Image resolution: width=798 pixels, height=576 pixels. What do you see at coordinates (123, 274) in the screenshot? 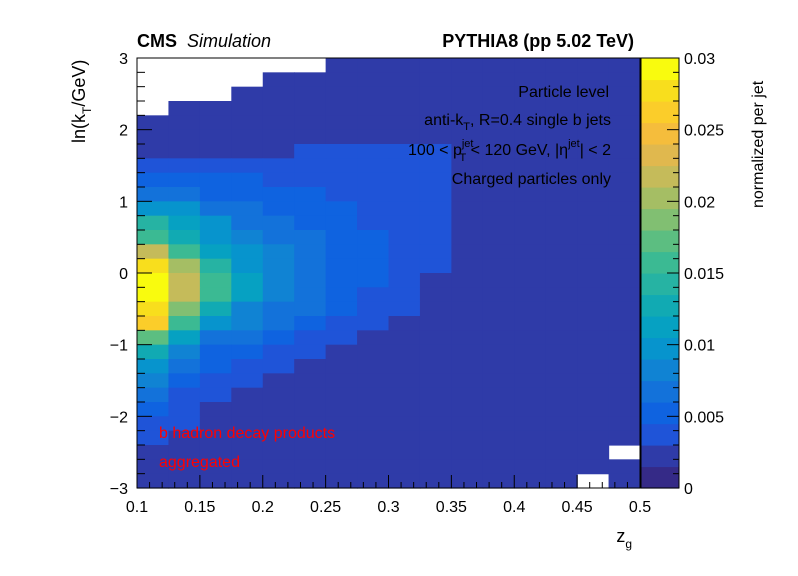
I see `y-tick-label: 0` at bounding box center [123, 274].